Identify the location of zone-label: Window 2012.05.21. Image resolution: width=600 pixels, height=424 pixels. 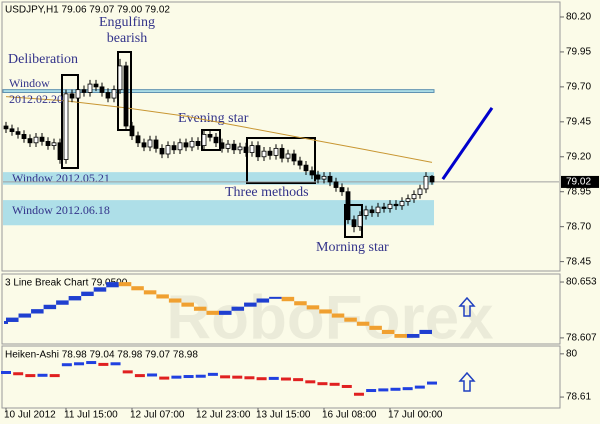
(61, 178).